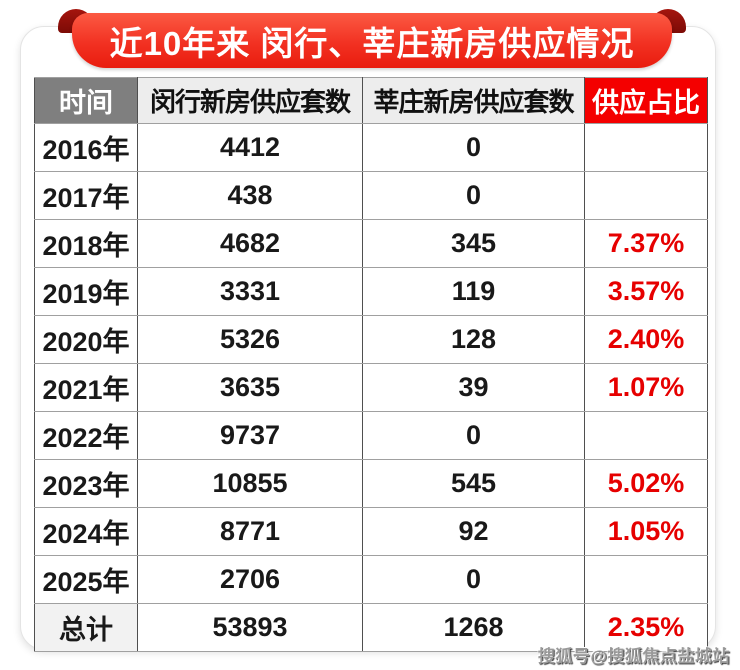  Describe the element at coordinates (250, 435) in the screenshot. I see `cell-minhang: 9737` at that location.